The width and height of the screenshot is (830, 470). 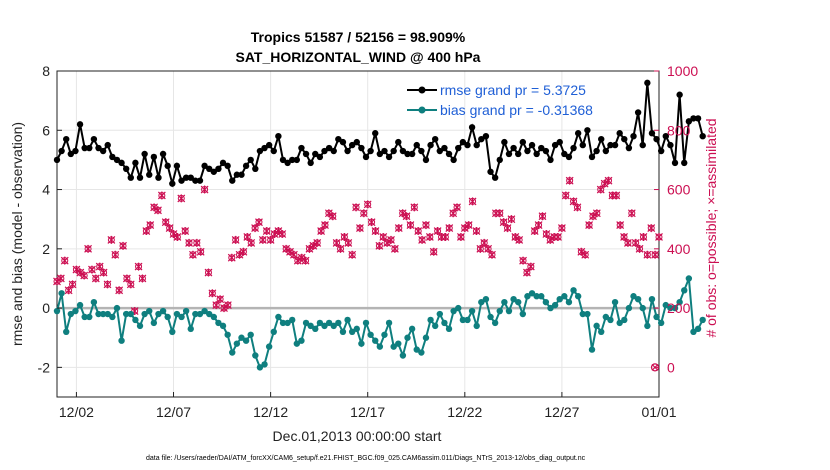 What do you see at coordinates (679, 249) in the screenshot?
I see `y2-tick-label: 400` at bounding box center [679, 249].